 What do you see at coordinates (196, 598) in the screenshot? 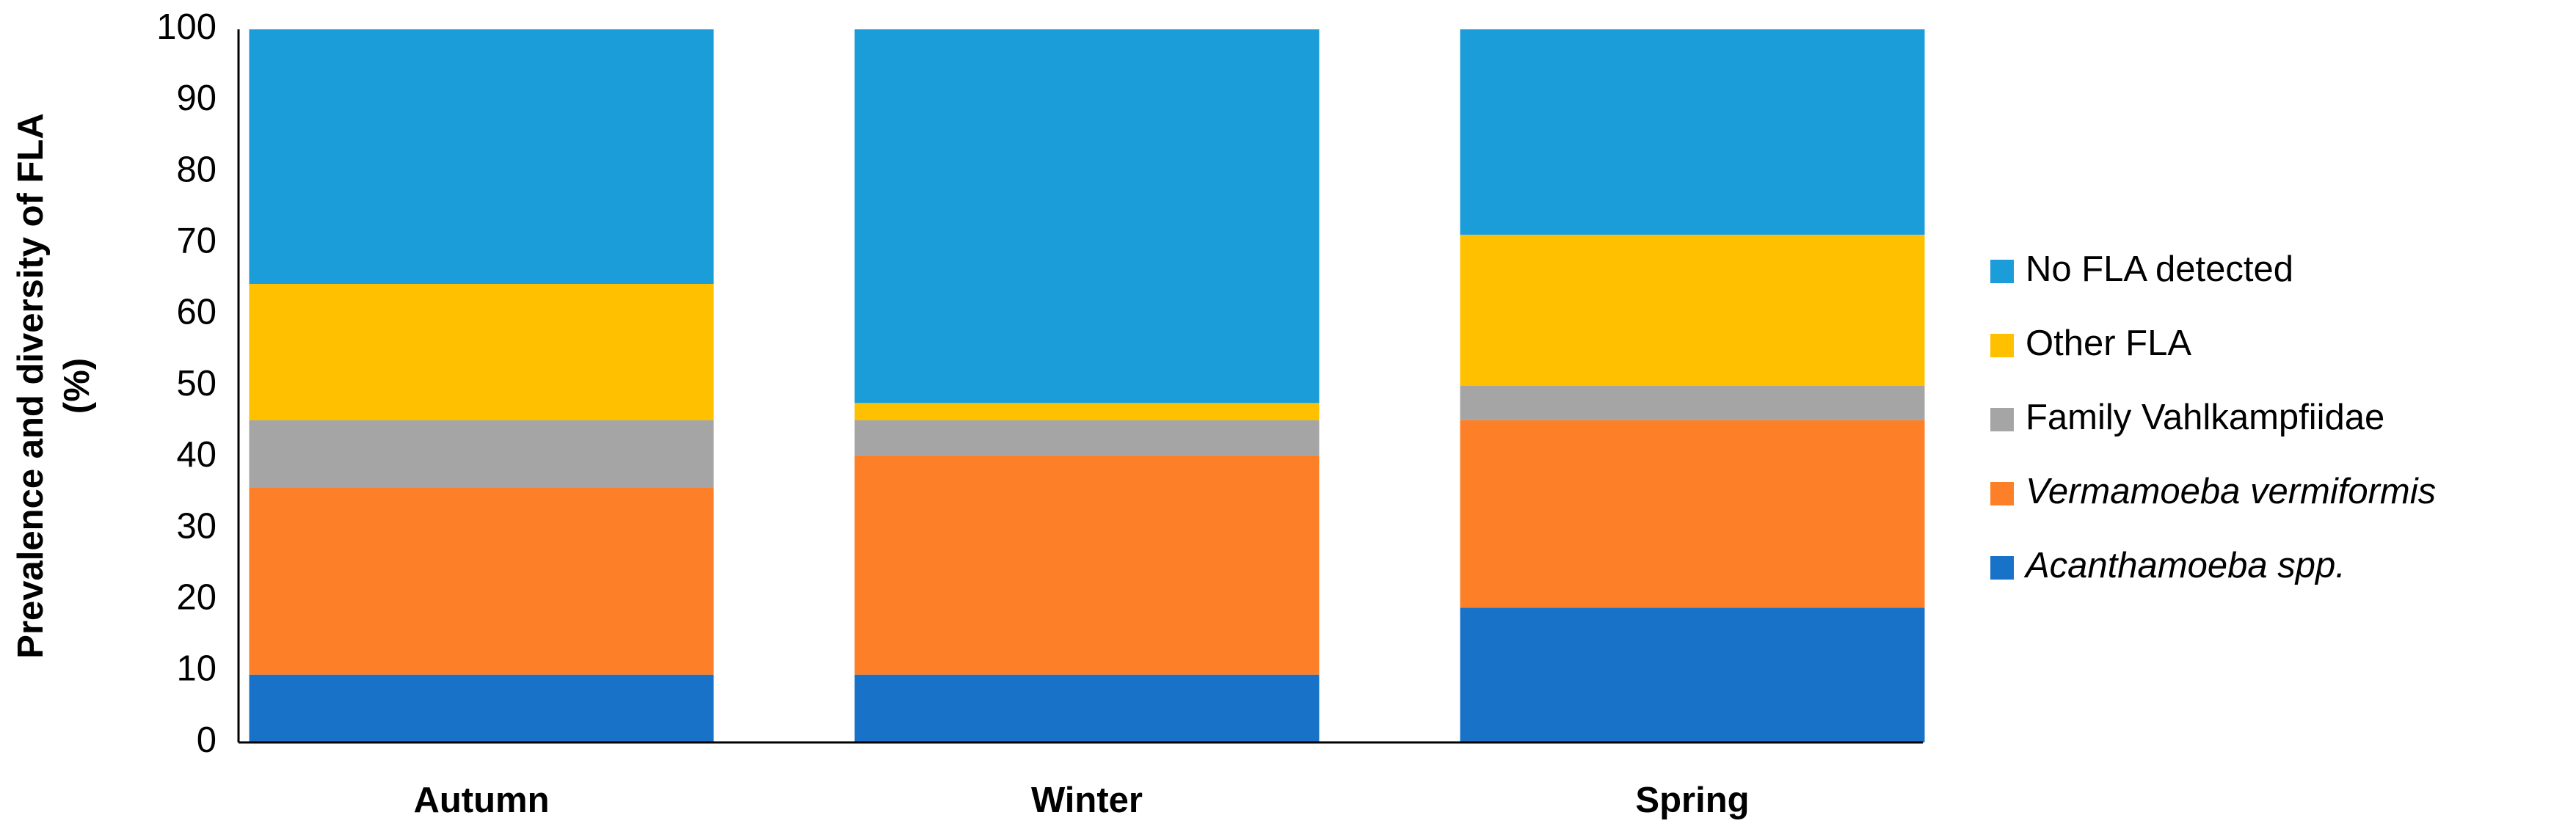
I see `y-tick-label: 20` at bounding box center [196, 598].